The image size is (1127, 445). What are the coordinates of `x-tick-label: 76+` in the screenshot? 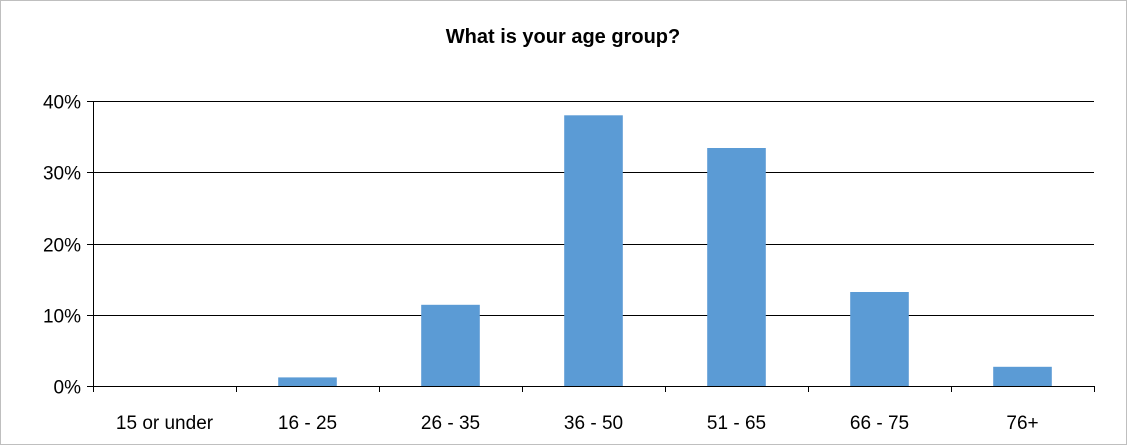 It's located at (1022, 423).